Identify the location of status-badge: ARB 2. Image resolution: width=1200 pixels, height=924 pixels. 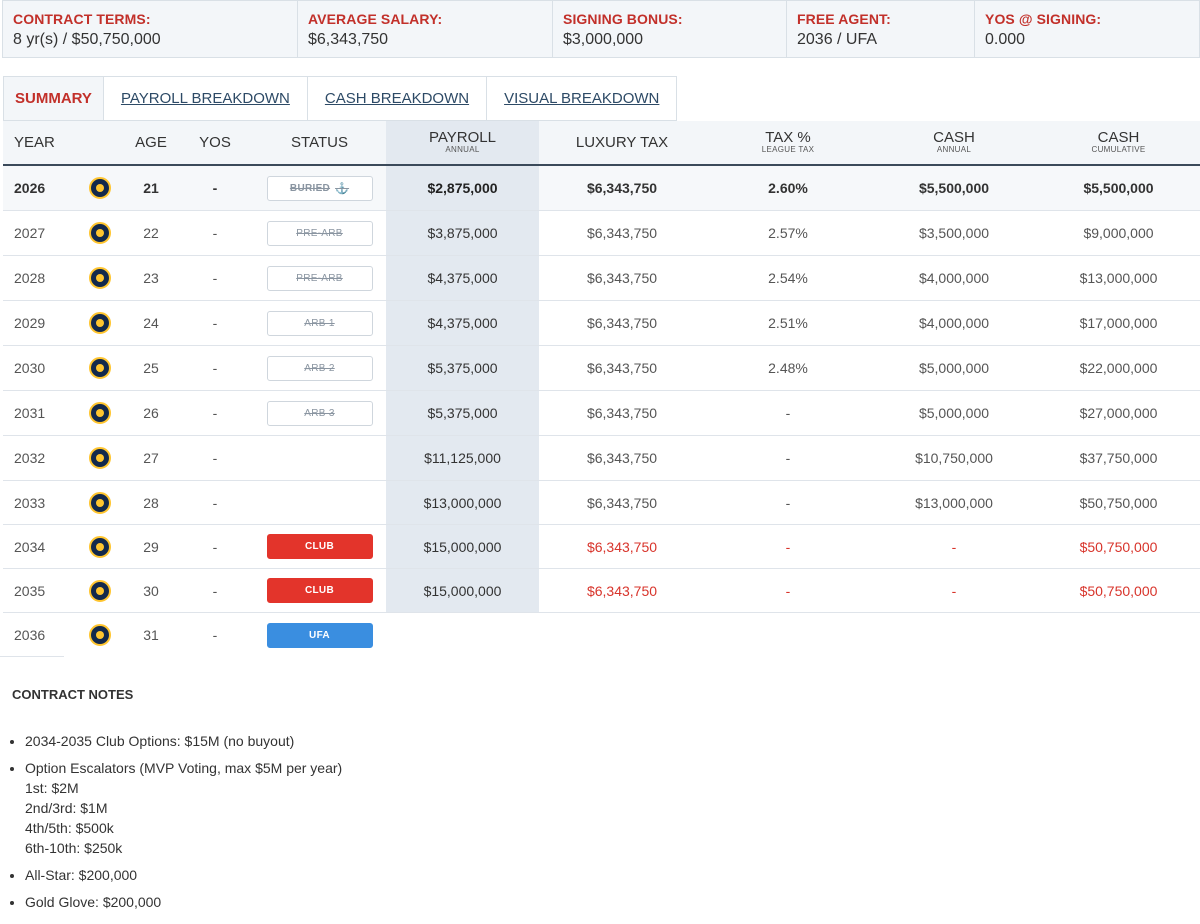
(319, 368).